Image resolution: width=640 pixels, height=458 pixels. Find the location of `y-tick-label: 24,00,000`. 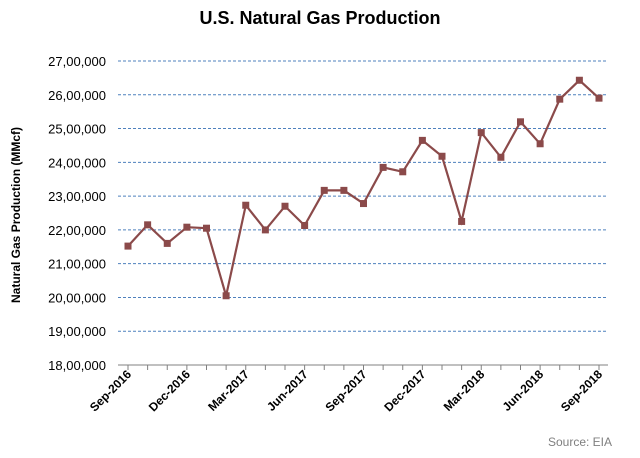

y-tick-label: 24,00,000 is located at coordinates (77, 162).